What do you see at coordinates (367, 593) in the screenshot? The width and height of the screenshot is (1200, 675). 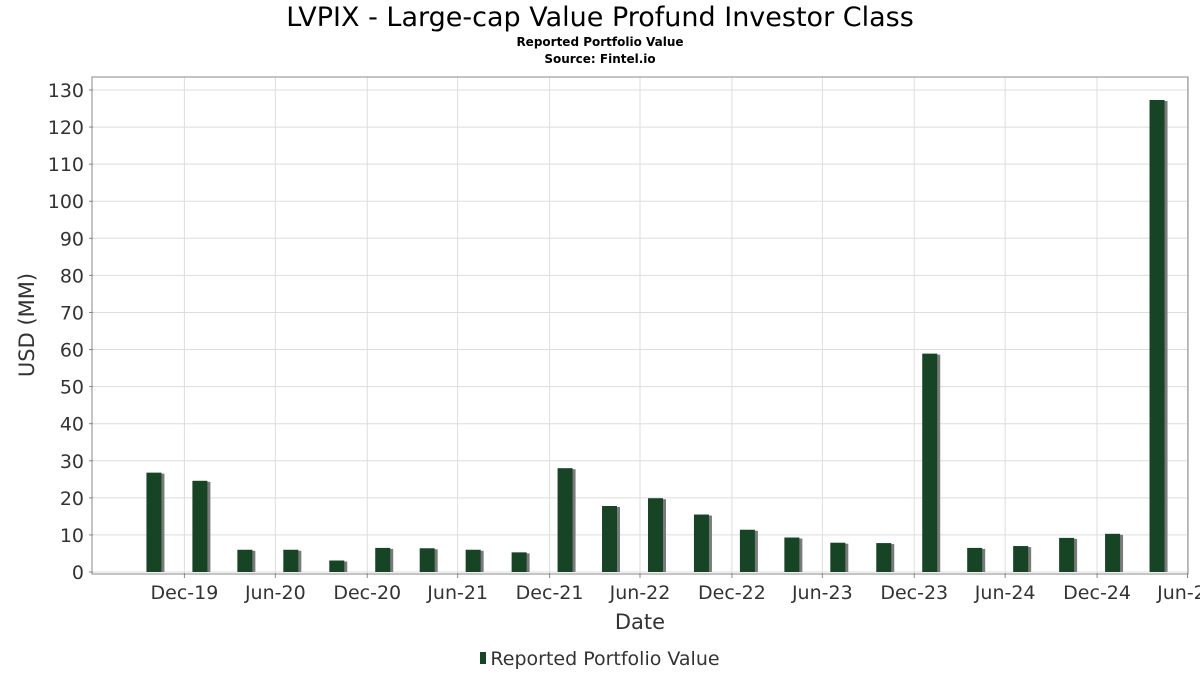 I see `x-tick-label: Dec-20` at bounding box center [367, 593].